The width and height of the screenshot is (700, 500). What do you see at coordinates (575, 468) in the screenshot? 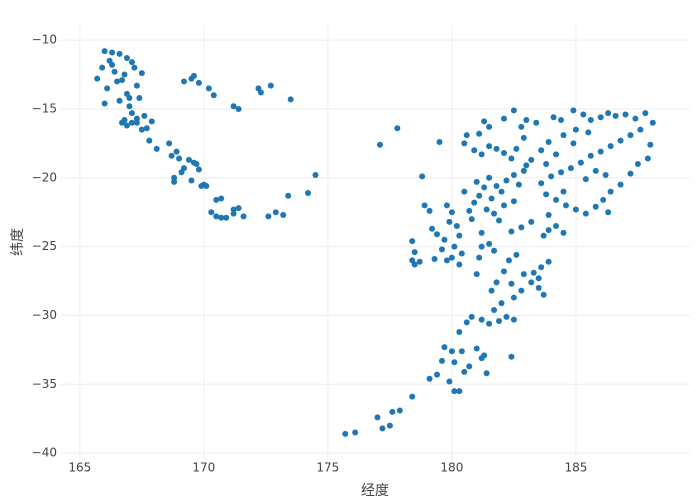
I see `x-tick-label: 185` at bounding box center [575, 468].